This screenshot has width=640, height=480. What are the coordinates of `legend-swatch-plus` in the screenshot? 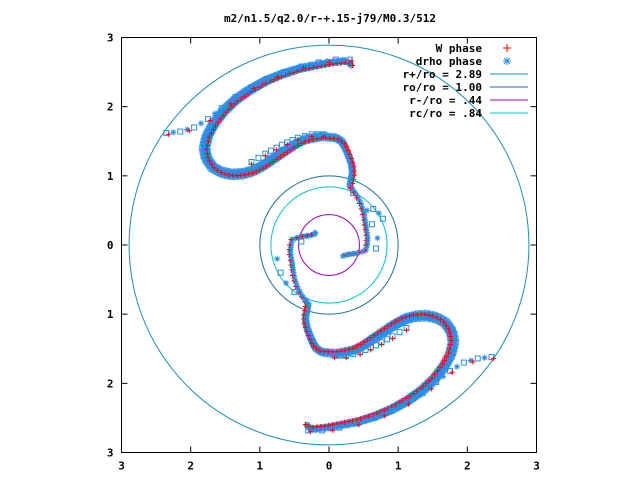 It's located at (507, 48).